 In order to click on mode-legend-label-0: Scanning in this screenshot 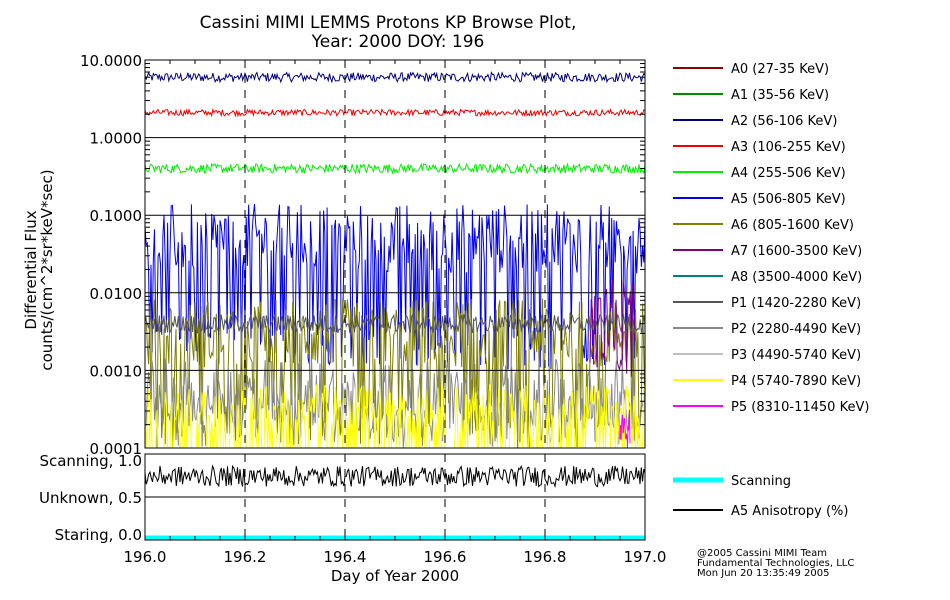, I will do `click(761, 481)`.